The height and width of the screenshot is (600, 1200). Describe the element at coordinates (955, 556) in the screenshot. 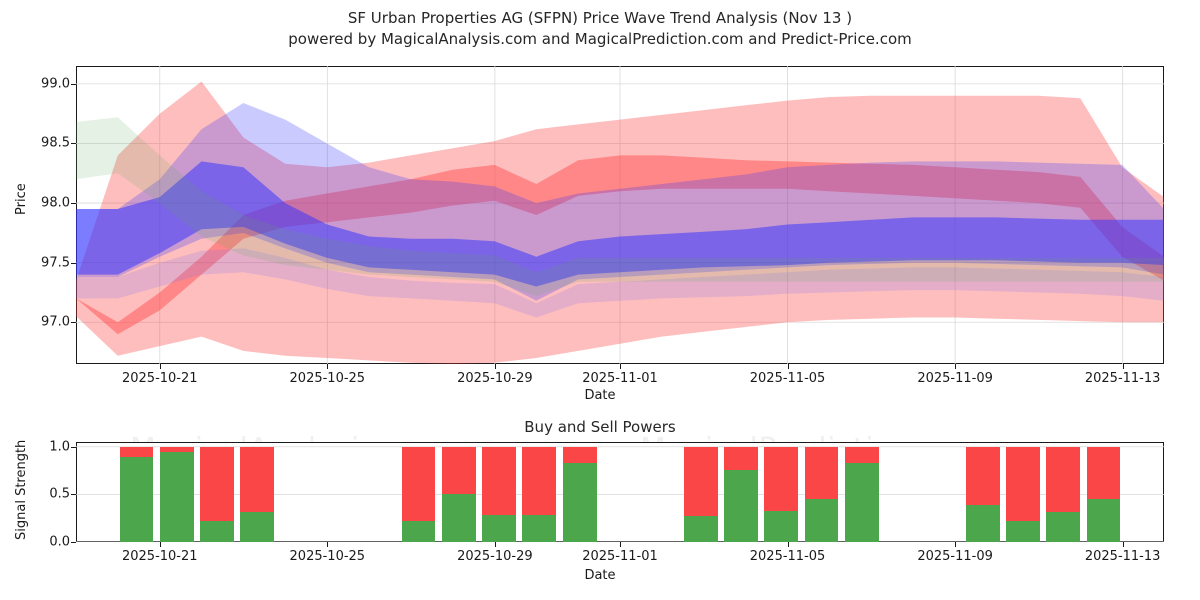

I see `signal-x-tick-label: 2025-11-09` at that location.